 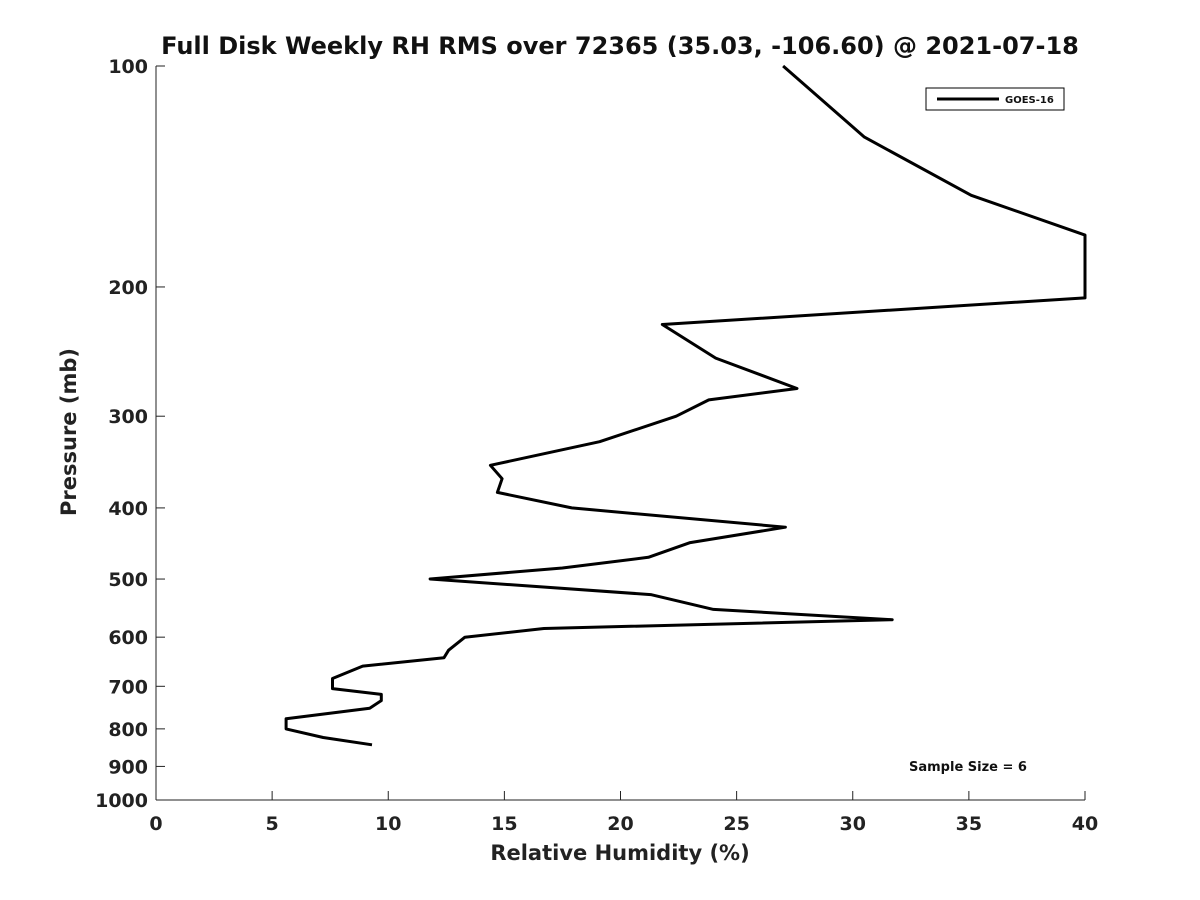 What do you see at coordinates (155, 824) in the screenshot?
I see `x-tick-label: 0` at bounding box center [155, 824].